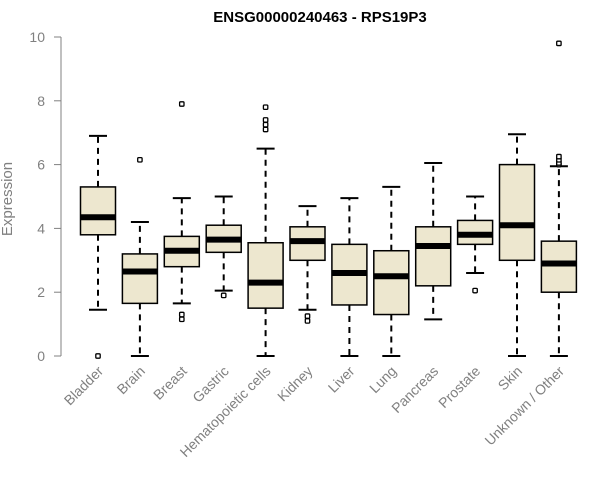 The image size is (600, 500). I want to click on y-tick-label: 10, so click(37, 37).